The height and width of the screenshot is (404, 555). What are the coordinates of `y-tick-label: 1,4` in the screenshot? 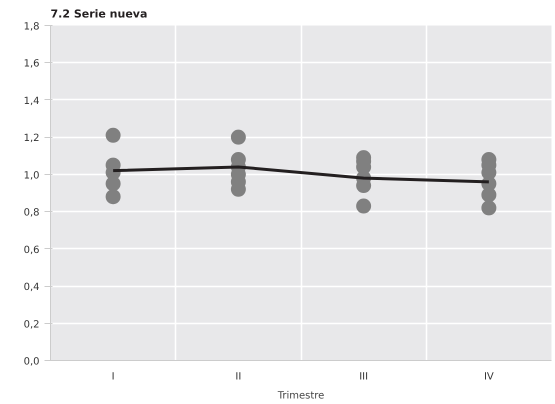 It's located at (32, 101).